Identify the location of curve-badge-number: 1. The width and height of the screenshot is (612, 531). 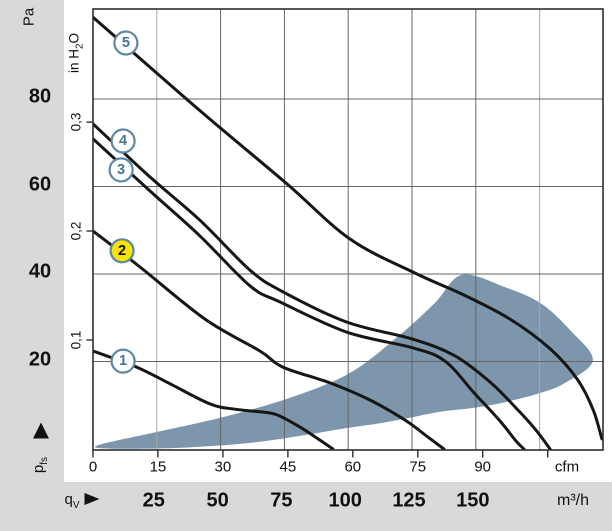
(123, 361).